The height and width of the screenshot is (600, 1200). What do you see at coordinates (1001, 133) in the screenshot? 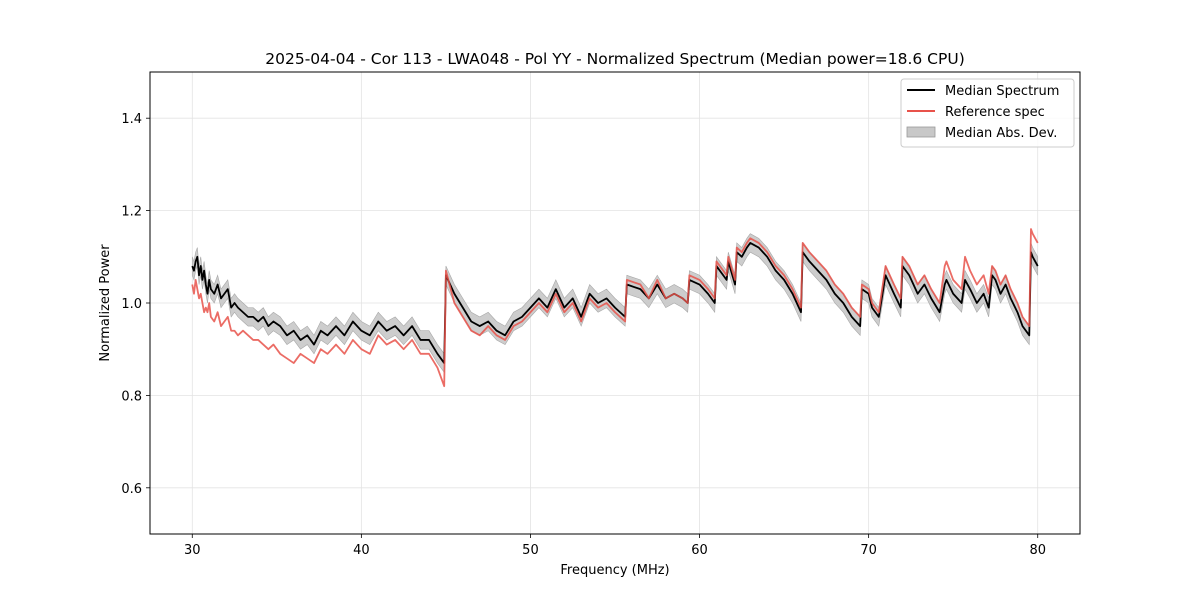
I see `legend-label-mad: Median Abs. Dev.` at bounding box center [1001, 133].